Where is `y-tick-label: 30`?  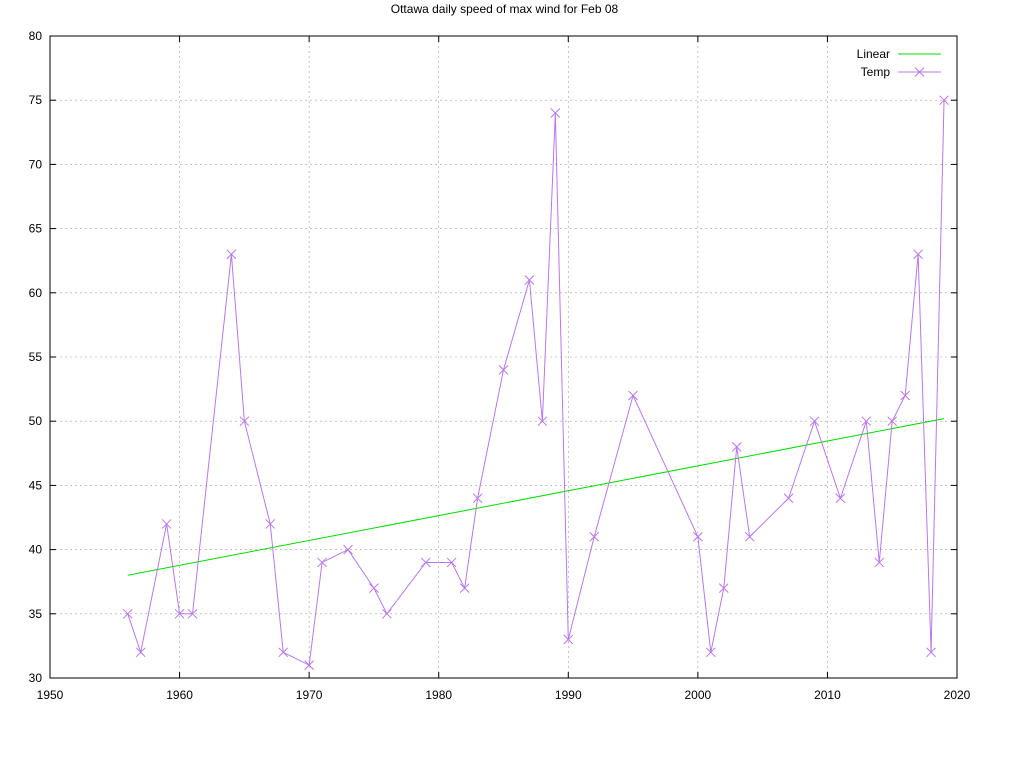 y-tick-label: 30 is located at coordinates (36, 678).